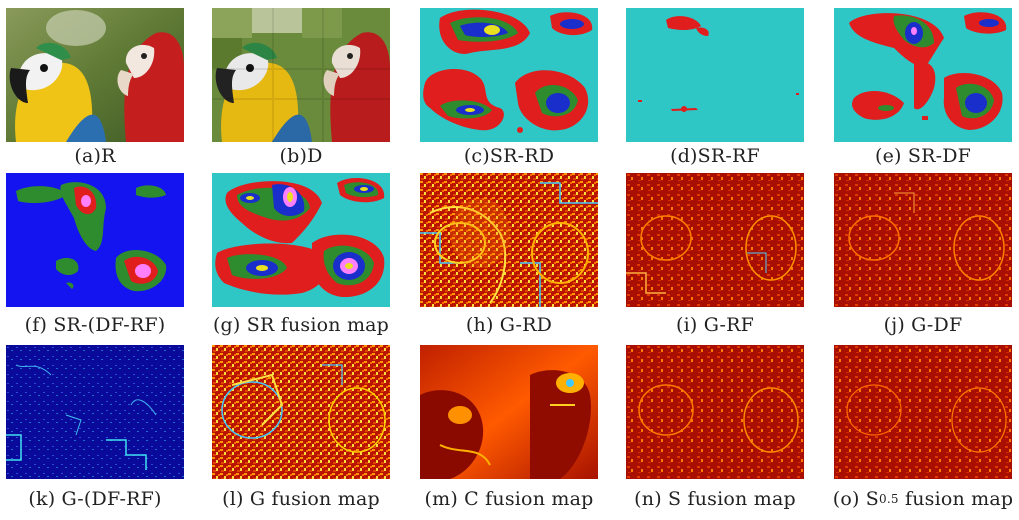  Describe the element at coordinates (95, 240) in the screenshot. I see `panel-f-image` at that location.